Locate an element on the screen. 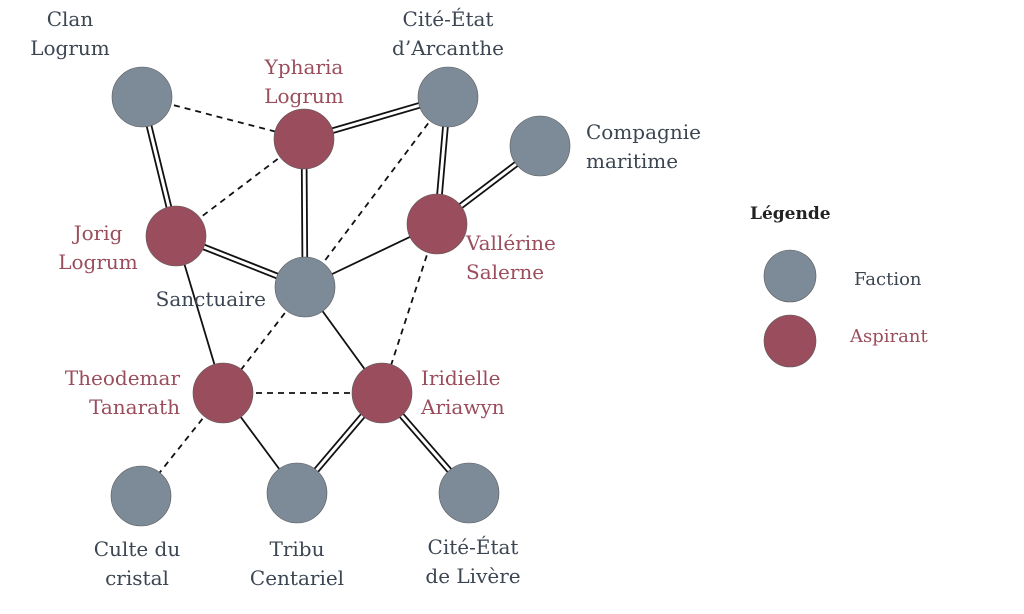  node-label-line: Sanctuaire is located at coordinates (211, 299).